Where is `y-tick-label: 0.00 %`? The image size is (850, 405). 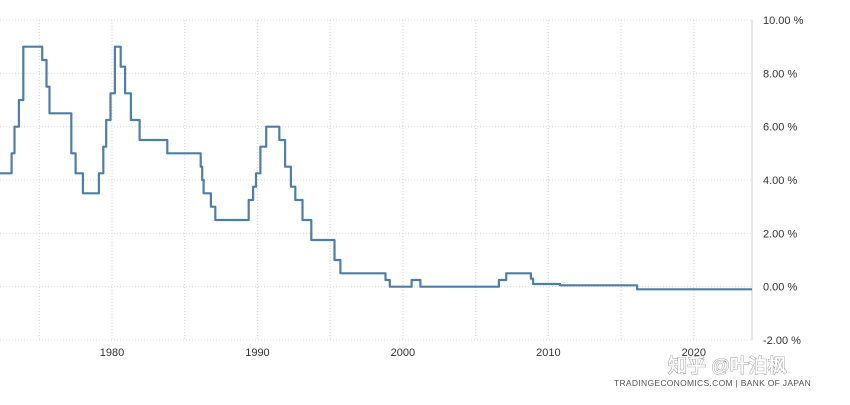 y-tick-label: 0.00 % is located at coordinates (780, 288).